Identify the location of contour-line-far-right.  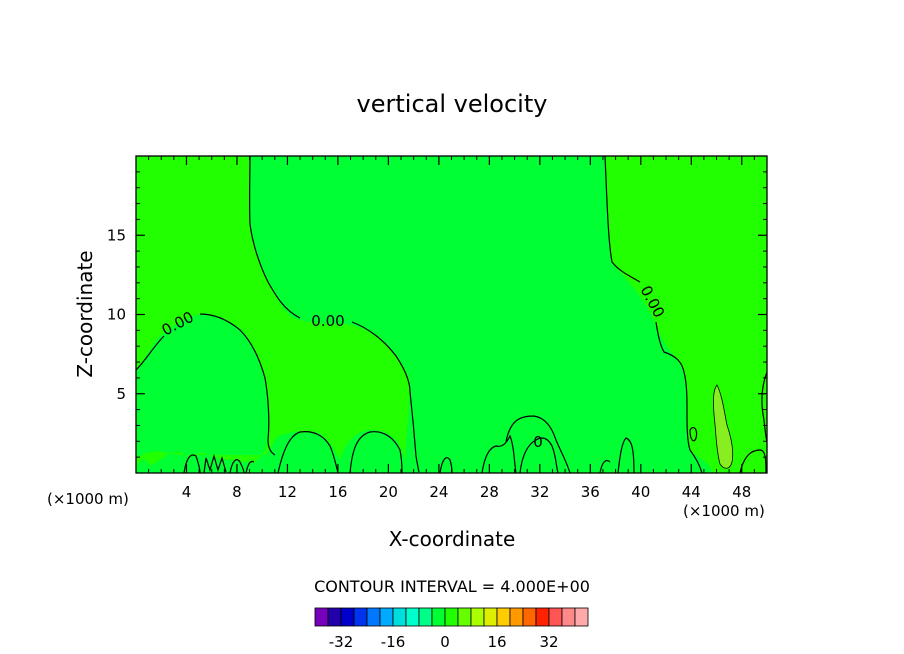
(764, 407).